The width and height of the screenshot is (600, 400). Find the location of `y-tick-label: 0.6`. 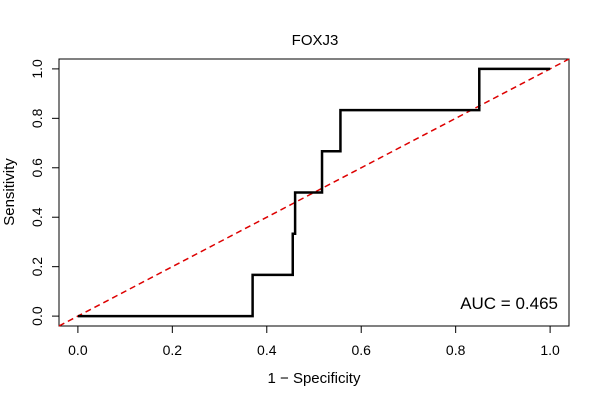

y-tick-label: 0.6 is located at coordinates (37, 168).